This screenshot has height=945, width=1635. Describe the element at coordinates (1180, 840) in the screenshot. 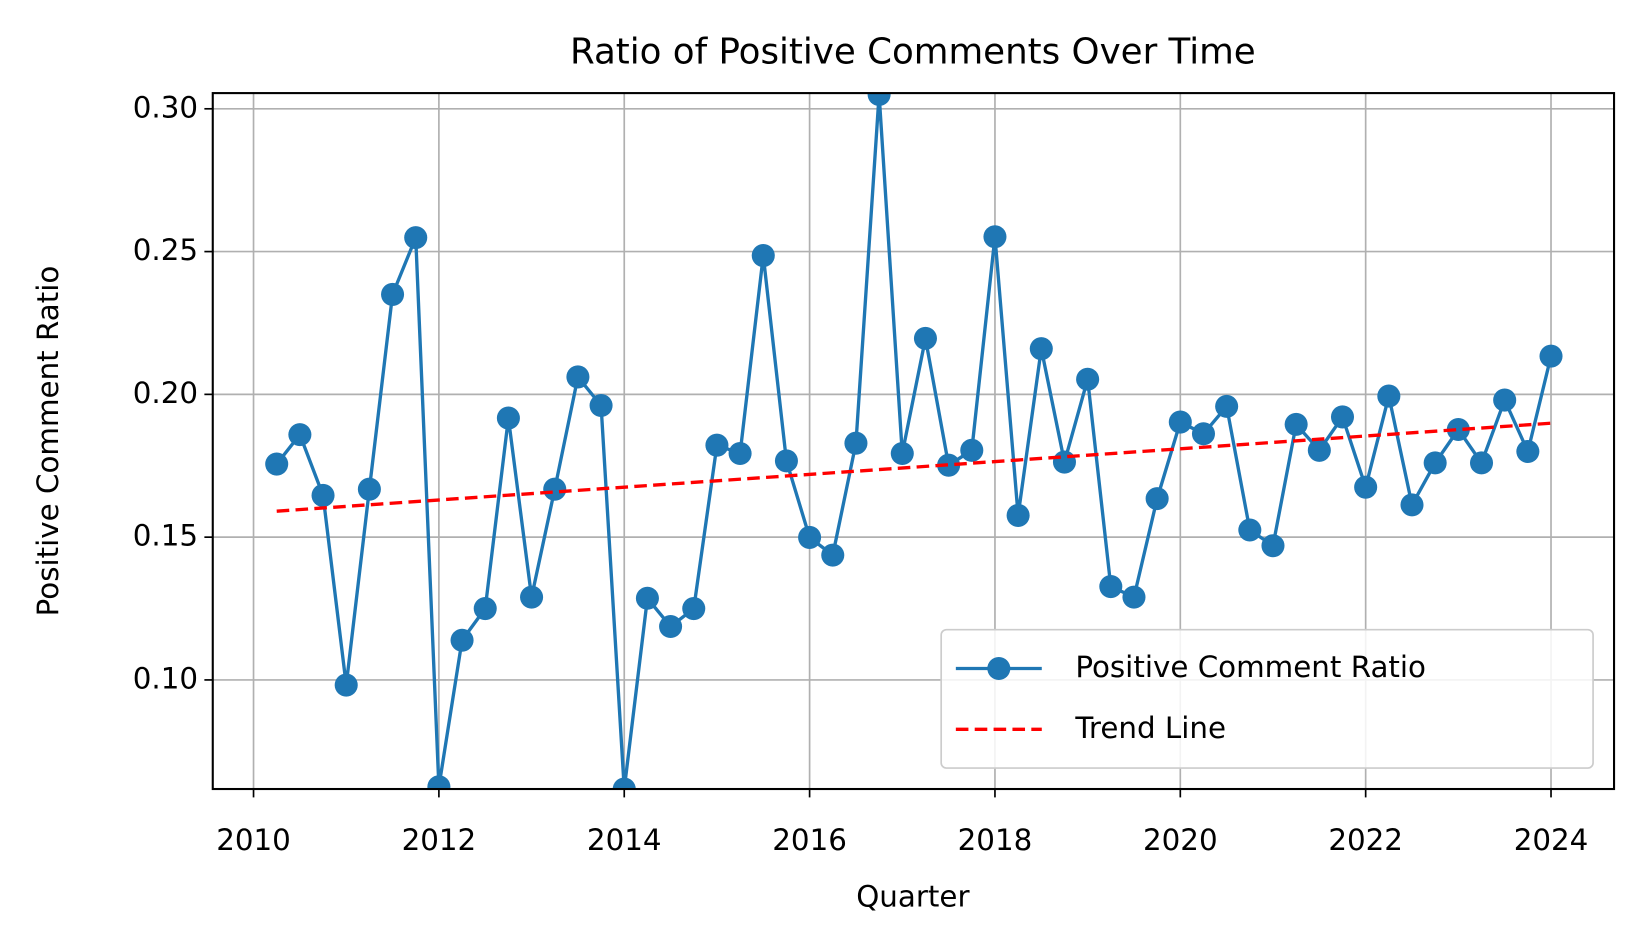

I see `x-tick-label: 2020` at that location.